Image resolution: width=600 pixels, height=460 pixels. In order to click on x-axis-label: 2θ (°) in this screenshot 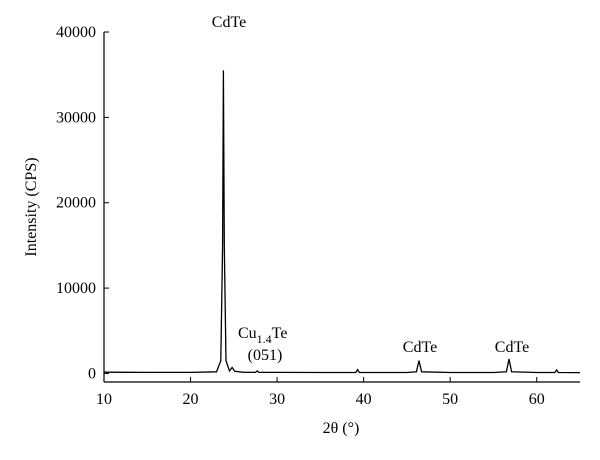, I will do `click(341, 428)`.